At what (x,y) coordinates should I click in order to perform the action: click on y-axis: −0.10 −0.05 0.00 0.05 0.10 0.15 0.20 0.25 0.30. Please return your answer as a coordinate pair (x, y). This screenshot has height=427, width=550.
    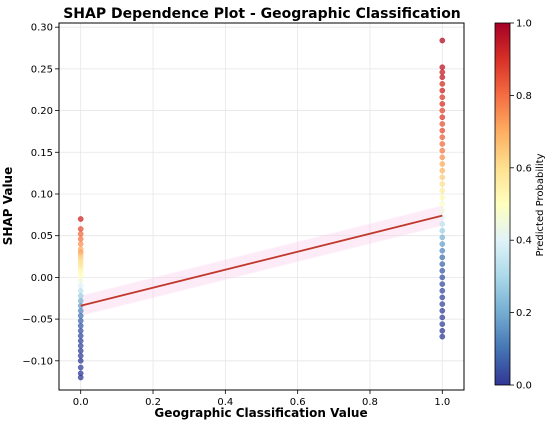
    Looking at the image, I should click on (40, 195).